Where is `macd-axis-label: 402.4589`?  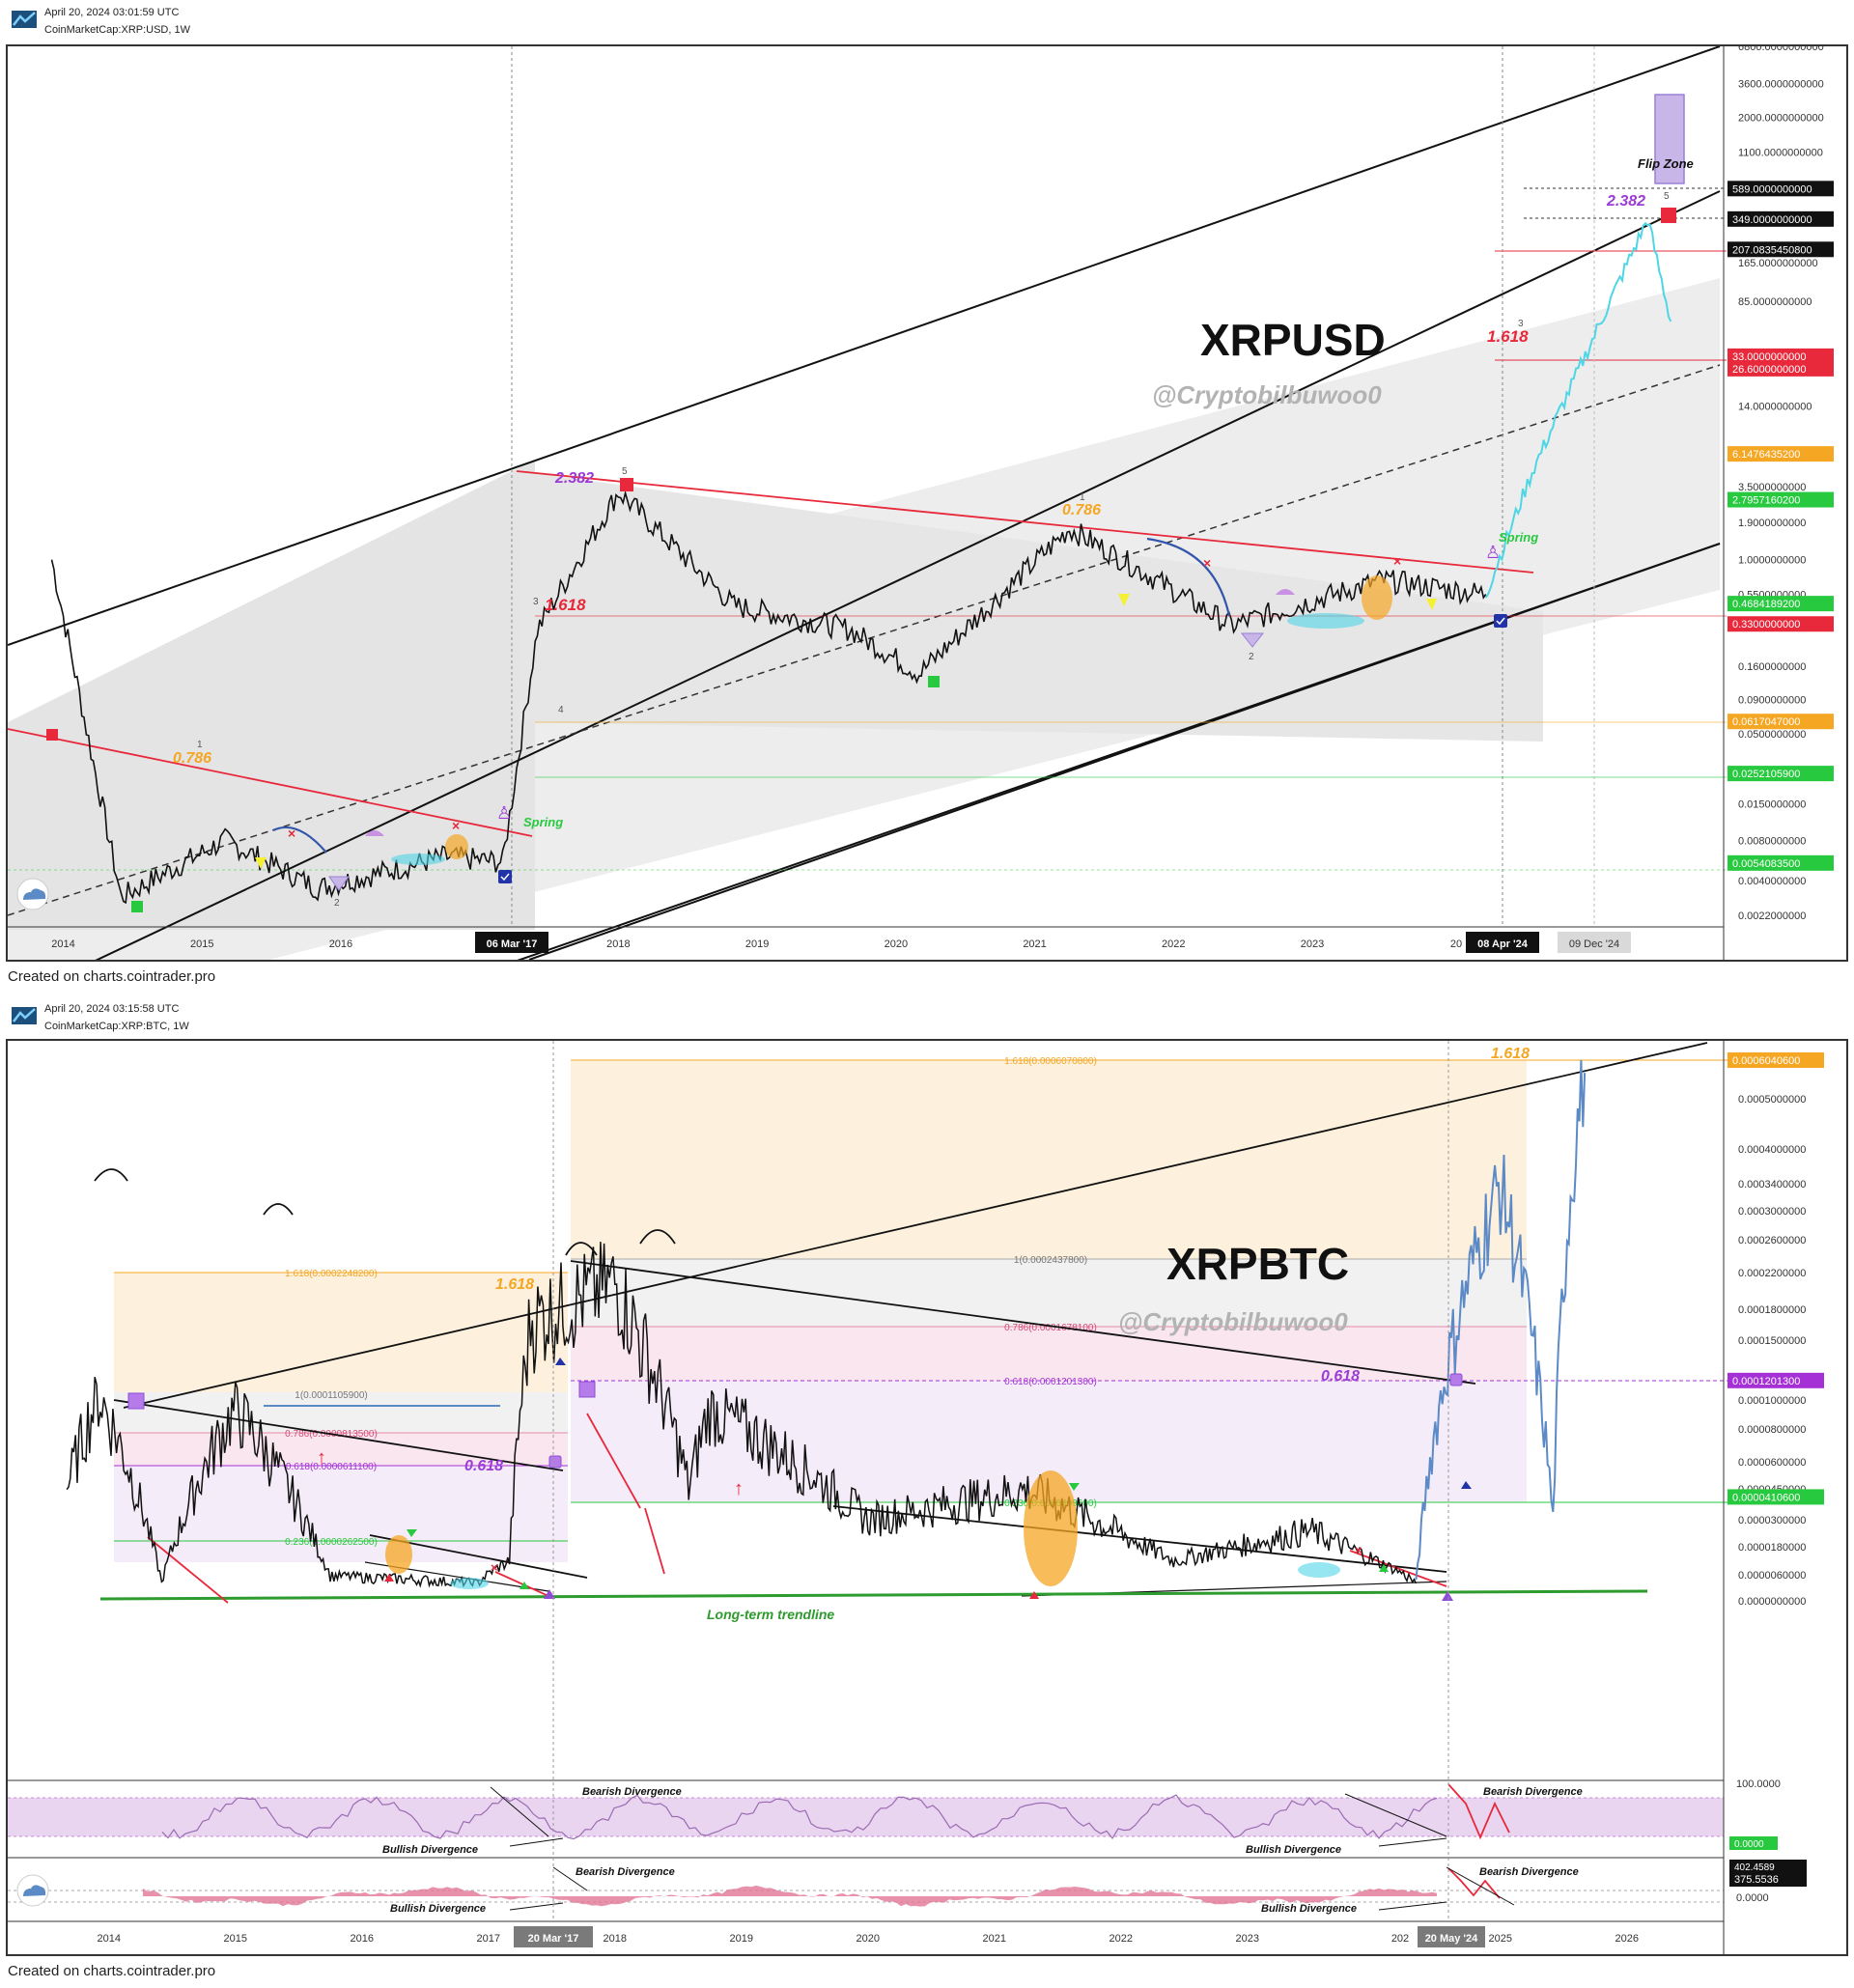
macd-axis-label: 402.4589 is located at coordinates (1754, 1868).